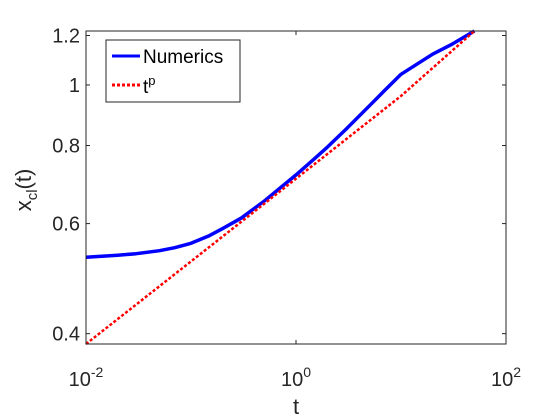 The width and height of the screenshot is (560, 420). I want to click on x-tick-label: 10⁻², so click(86, 377).